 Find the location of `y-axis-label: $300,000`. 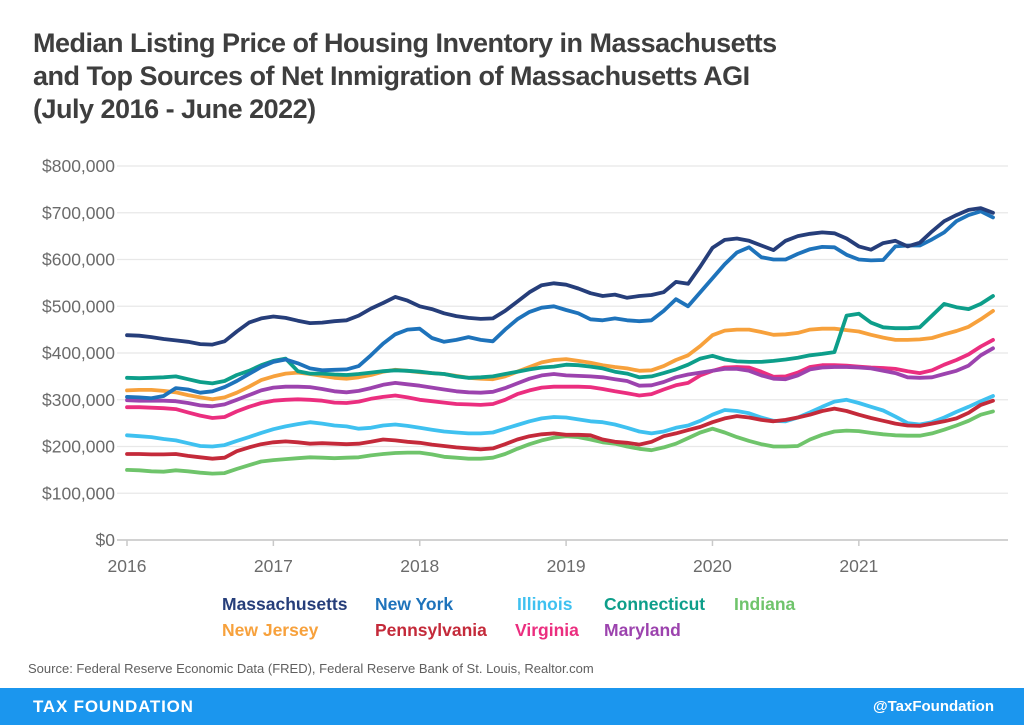

y-axis-label: $300,000 is located at coordinates (78, 400).